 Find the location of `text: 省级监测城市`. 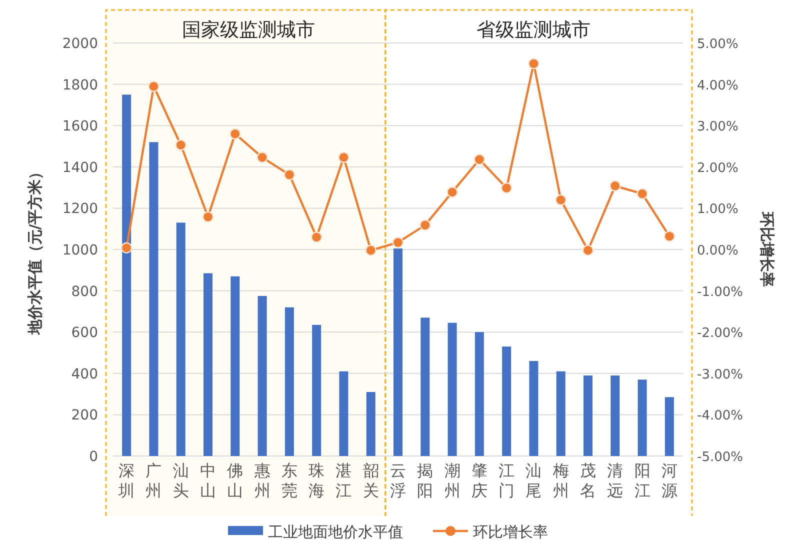

text: 省级监测城市 is located at coordinates (533, 30).